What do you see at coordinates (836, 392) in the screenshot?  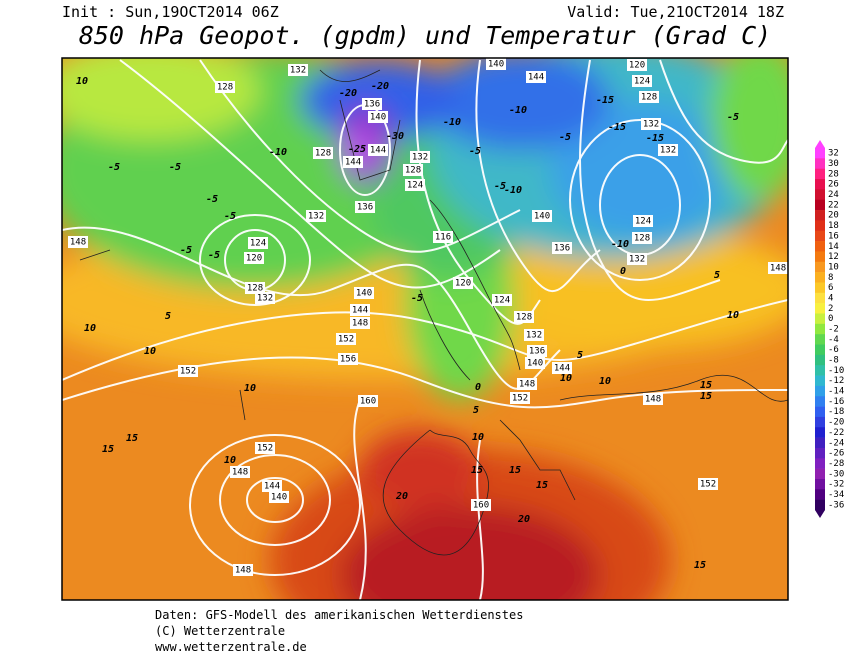 I see `colorbar-label: -14` at bounding box center [836, 392].